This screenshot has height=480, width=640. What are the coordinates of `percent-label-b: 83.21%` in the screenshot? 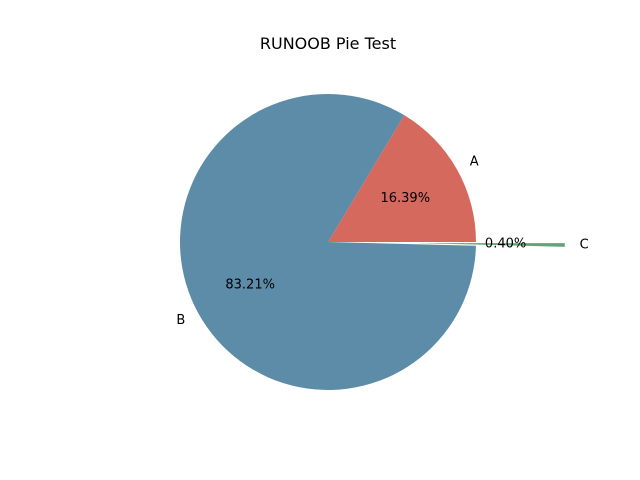 It's located at (250, 284).